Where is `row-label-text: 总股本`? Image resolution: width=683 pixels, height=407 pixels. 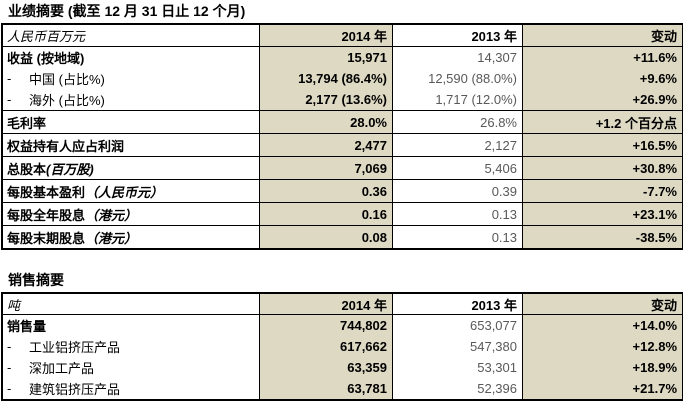
row-label-text: 总股本 is located at coordinates (27, 169).